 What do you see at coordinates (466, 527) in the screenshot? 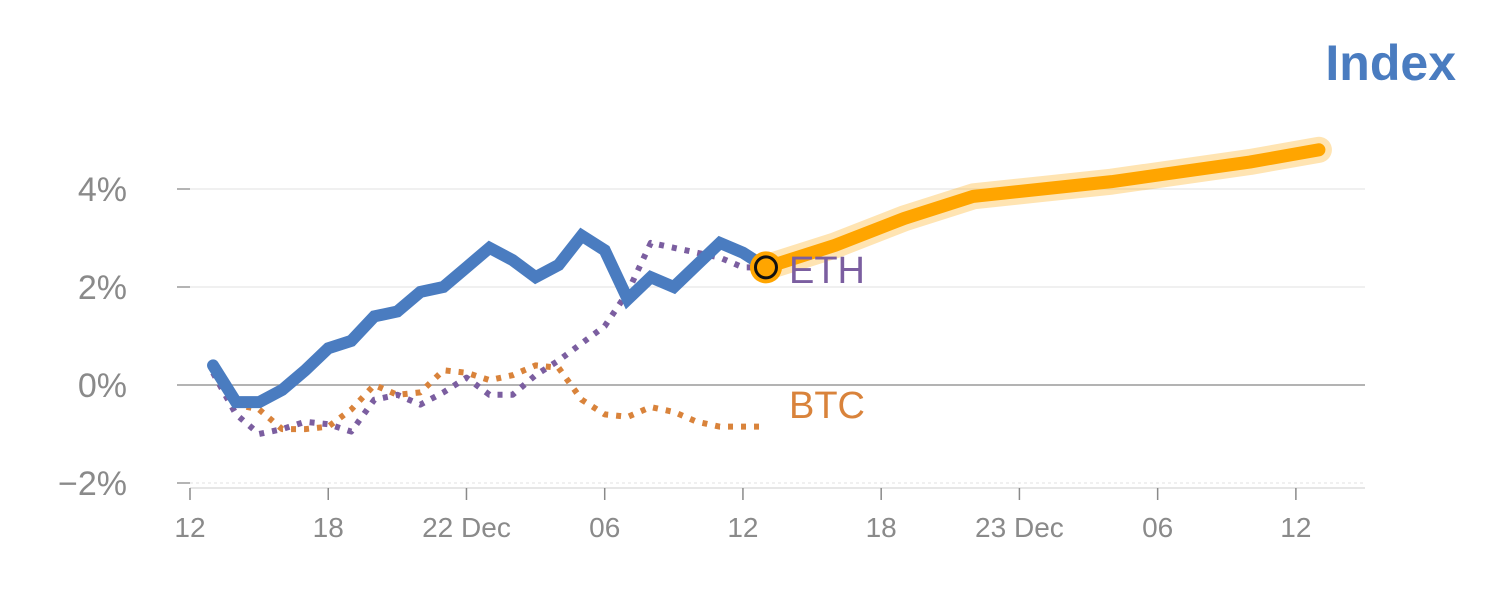
I see `x-tick-label: 22 Dec` at bounding box center [466, 527].